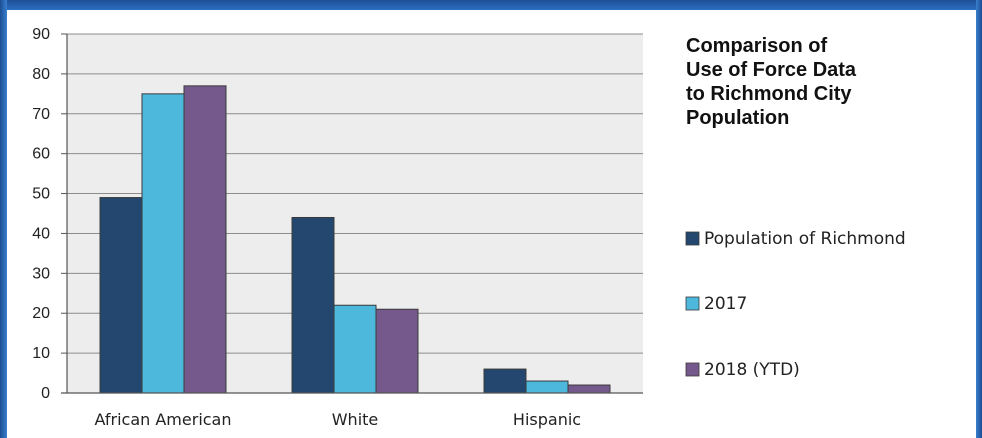  What do you see at coordinates (41, 313) in the screenshot?
I see `y-tick-label: 20` at bounding box center [41, 313].